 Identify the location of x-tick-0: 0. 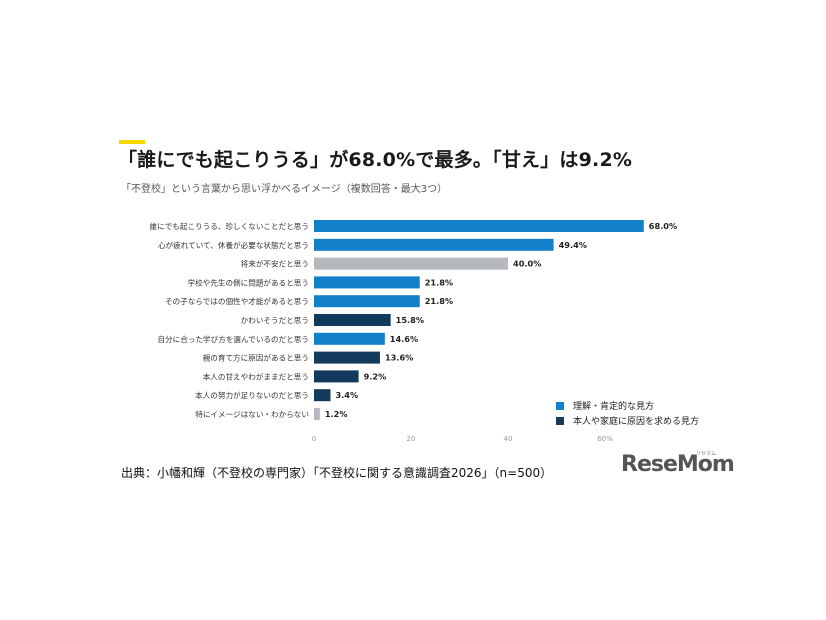
(314, 439).